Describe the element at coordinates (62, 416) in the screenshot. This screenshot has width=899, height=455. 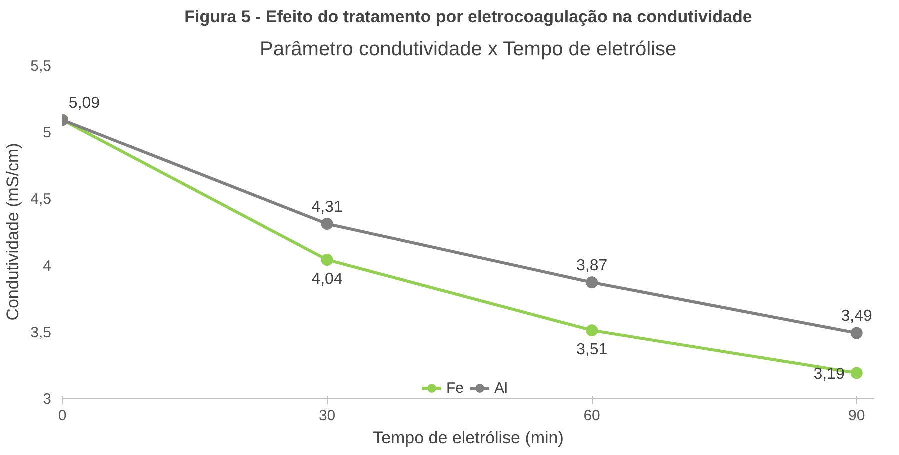
I see `x-tick-label: 0` at that location.